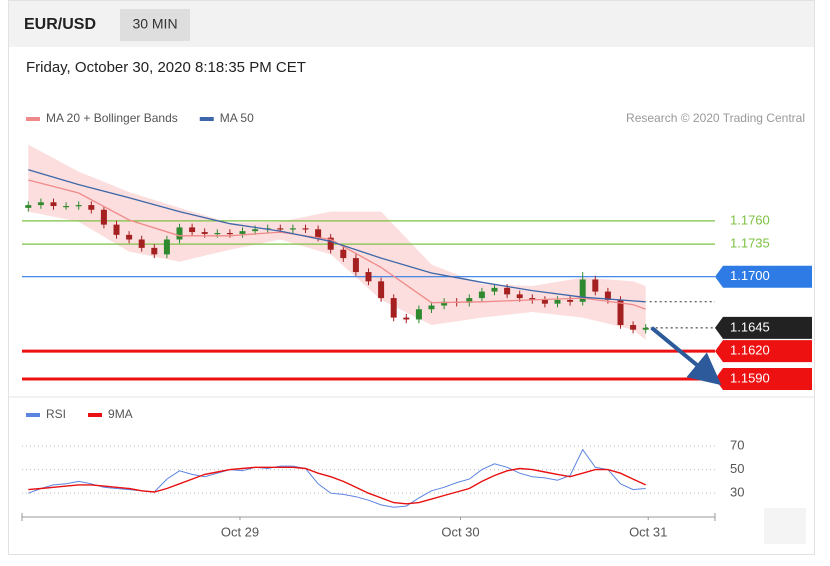  I want to click on credit: Research © 2020 Trading Central, so click(715, 118).